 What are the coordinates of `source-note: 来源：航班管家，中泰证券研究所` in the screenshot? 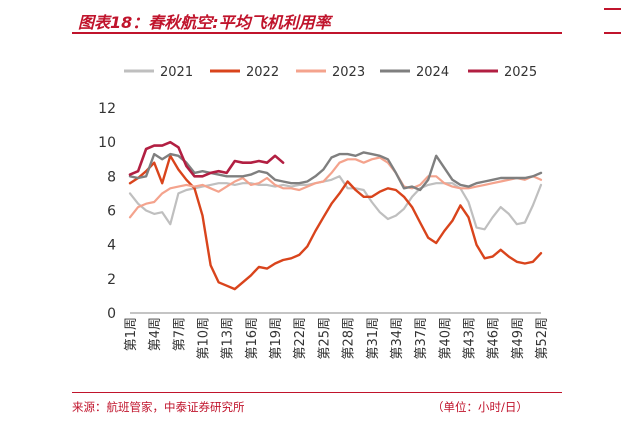 It's located at (158, 407).